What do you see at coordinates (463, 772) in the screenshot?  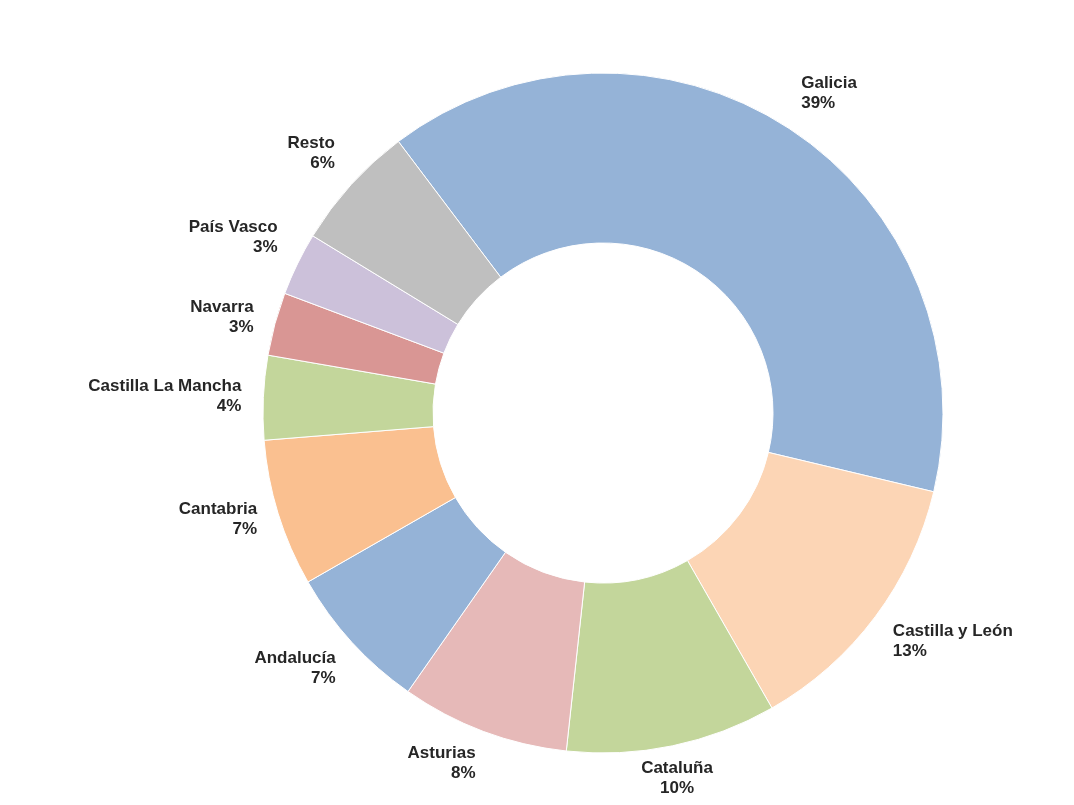 I see `data-label: 8%` at bounding box center [463, 772].